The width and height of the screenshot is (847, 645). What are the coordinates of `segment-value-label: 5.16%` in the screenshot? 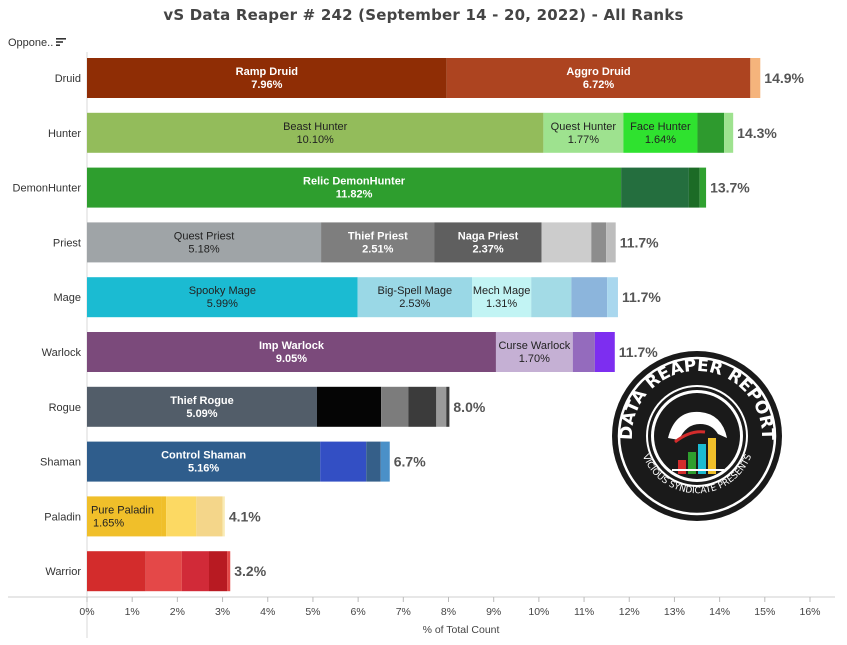 It's located at (203, 469).